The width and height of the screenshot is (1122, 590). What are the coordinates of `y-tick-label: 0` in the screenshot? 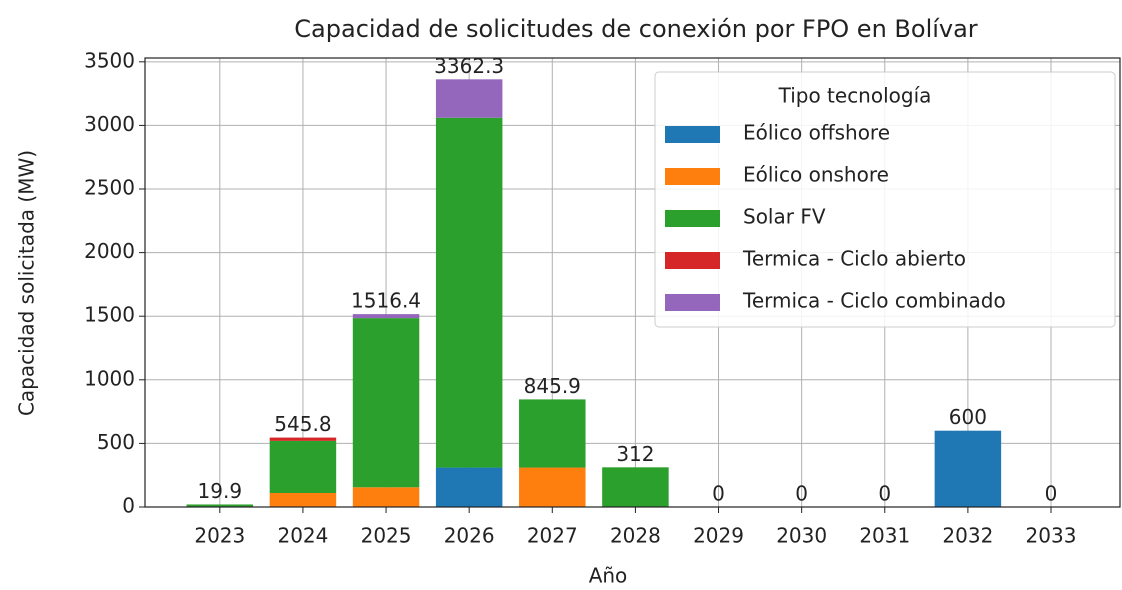 It's located at (128, 506).